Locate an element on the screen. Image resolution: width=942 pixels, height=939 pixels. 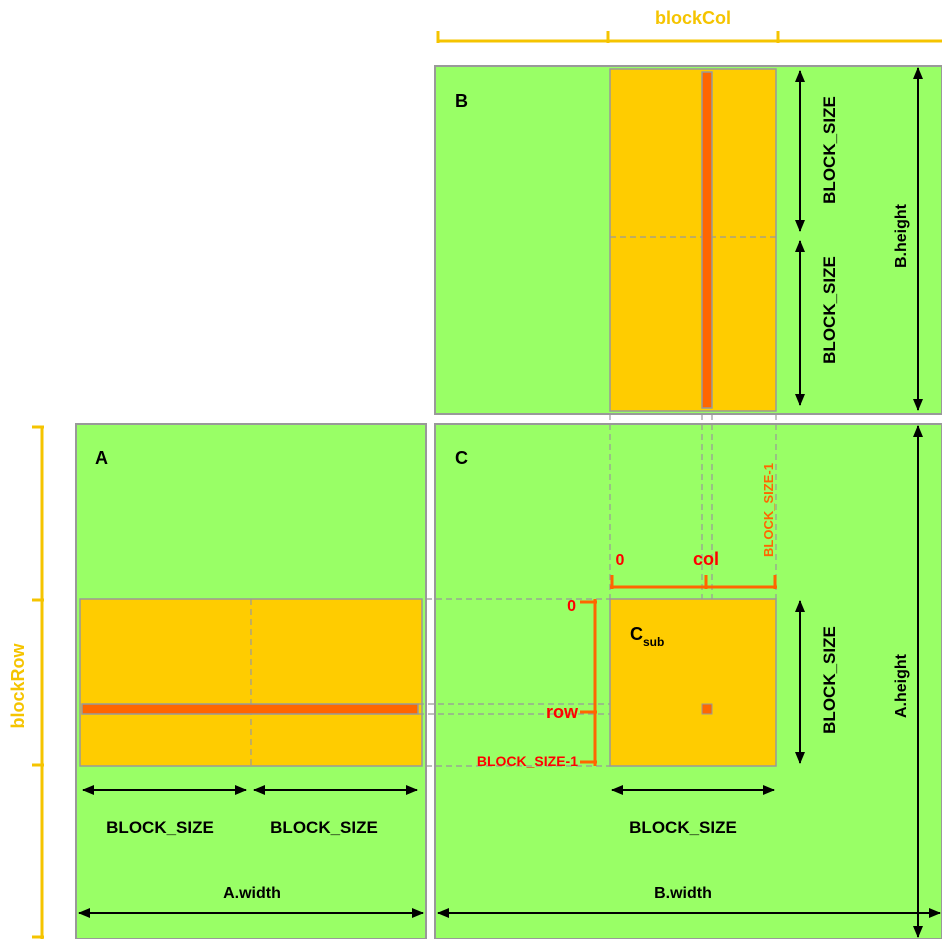
c-block-size-horizontal-label: BLOCK_SIZE is located at coordinates (683, 827).